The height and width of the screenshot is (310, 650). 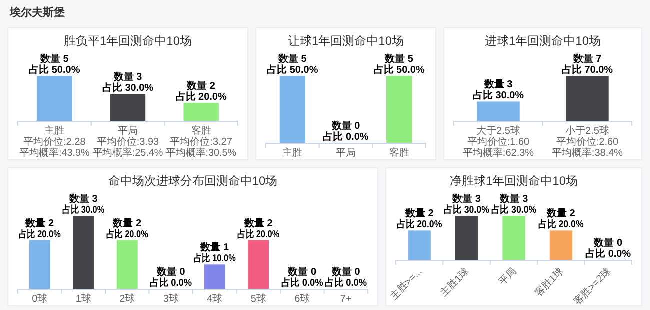 I want to click on text: 平均概率:38.4%, so click(x=588, y=153).